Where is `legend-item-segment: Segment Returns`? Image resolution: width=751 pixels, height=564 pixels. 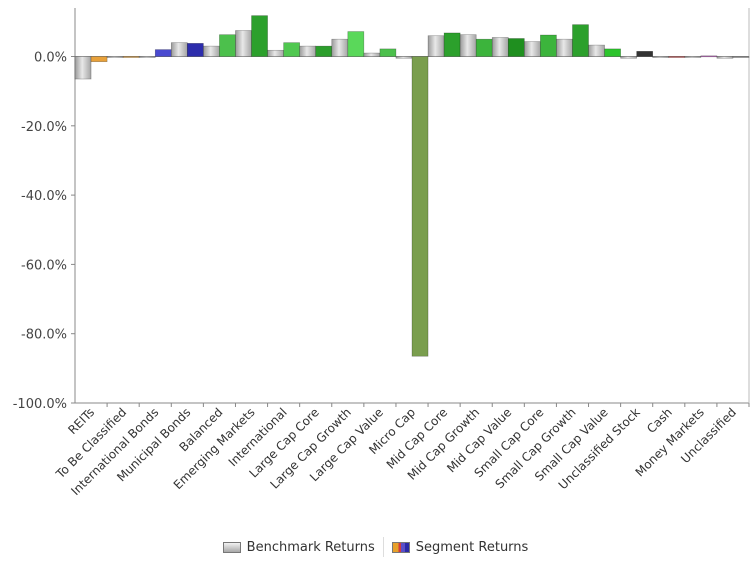 legend-item-segment: Segment Returns is located at coordinates (460, 547).